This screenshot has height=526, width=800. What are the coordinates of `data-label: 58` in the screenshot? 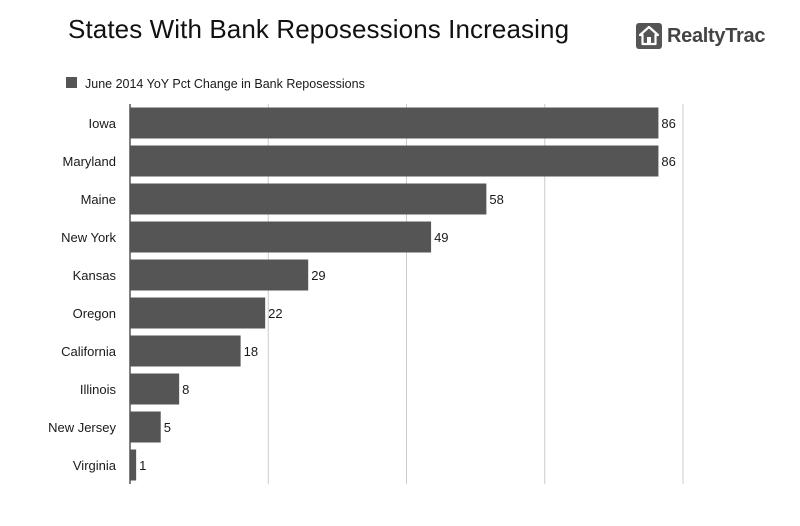 It's located at (496, 199).